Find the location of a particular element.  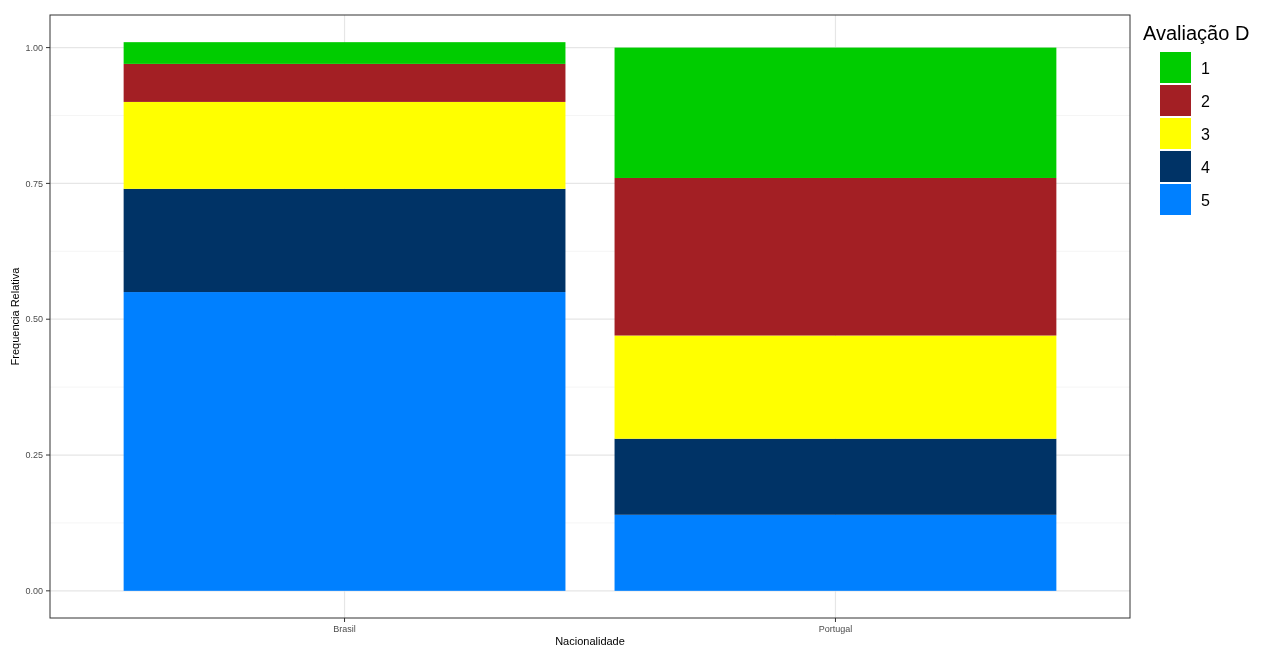

legend-label: 2 is located at coordinates (1205, 101).